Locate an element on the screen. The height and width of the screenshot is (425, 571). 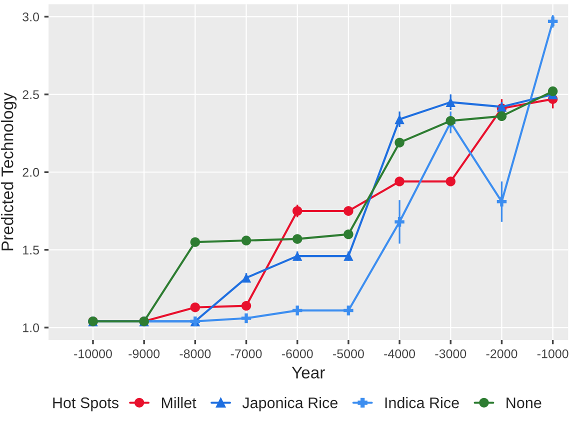
x-tick-label: -2000 is located at coordinates (502, 353).